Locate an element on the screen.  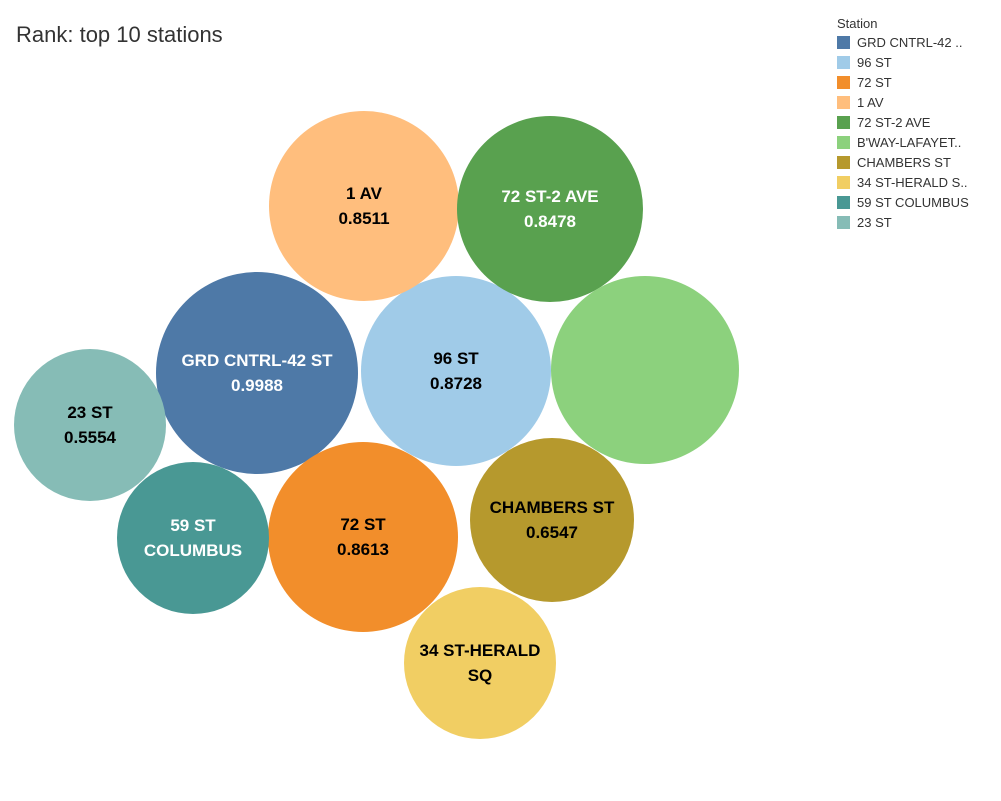
bubble-value: SQ is located at coordinates (480, 675).